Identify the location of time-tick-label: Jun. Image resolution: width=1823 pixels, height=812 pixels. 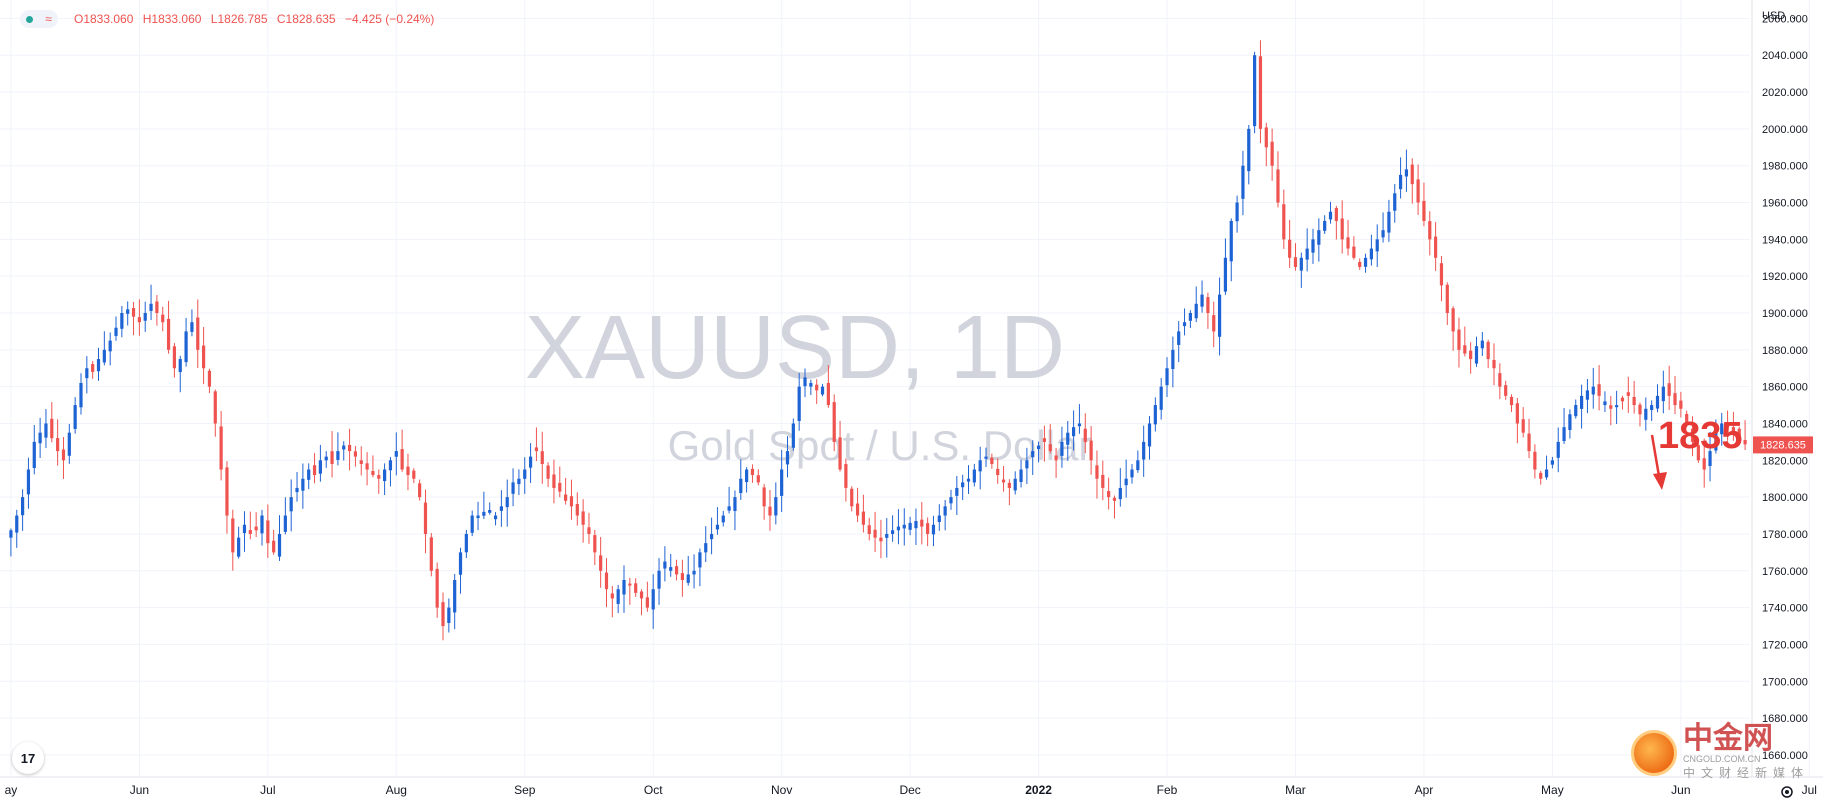
(139, 790).